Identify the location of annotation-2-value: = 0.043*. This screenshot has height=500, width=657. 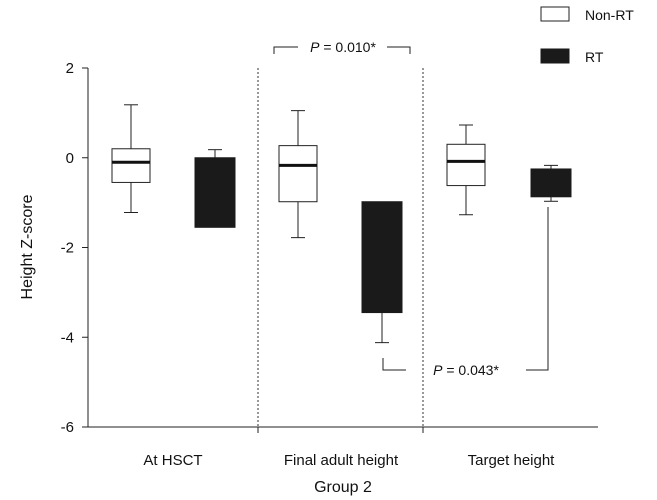
(470, 370).